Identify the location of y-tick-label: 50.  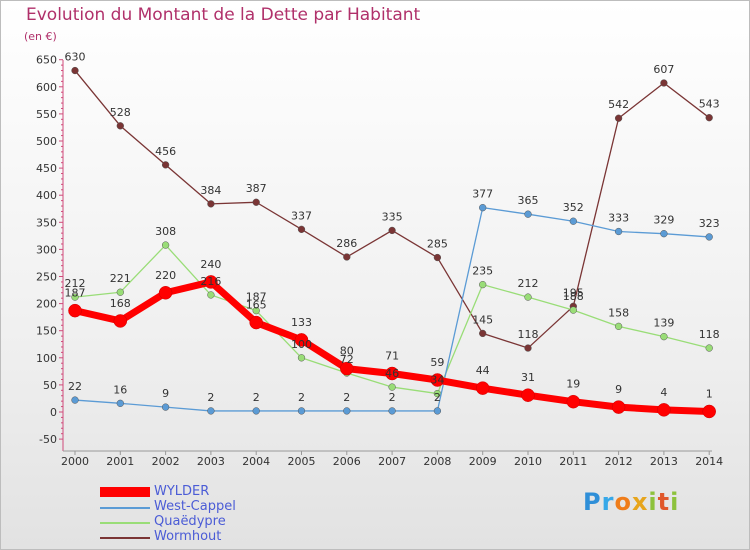
(50, 385).